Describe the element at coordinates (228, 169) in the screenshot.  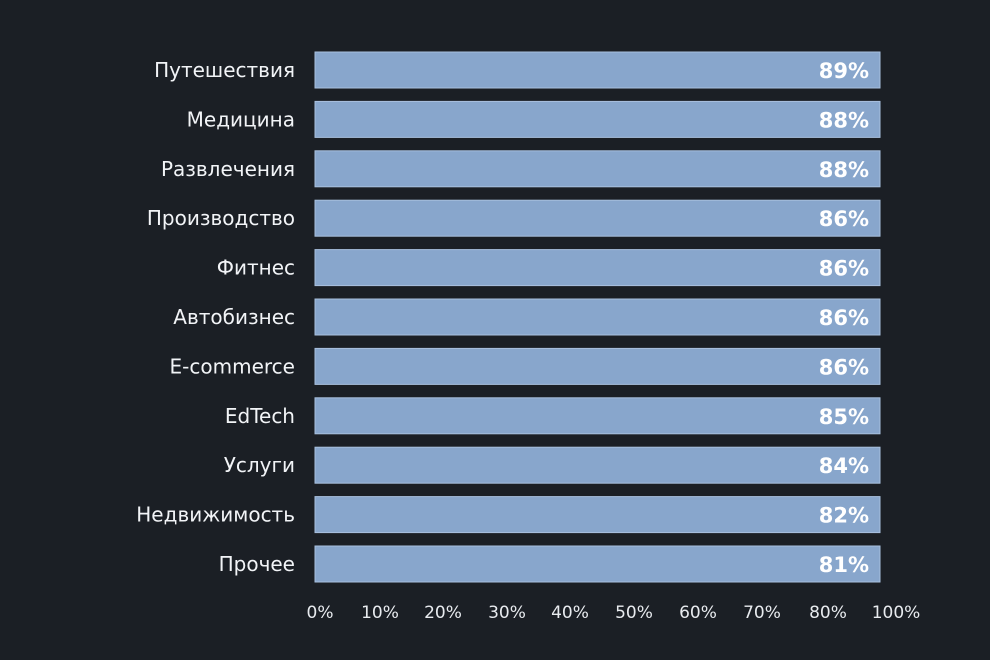
I see `category-label: Развлечения` at that location.